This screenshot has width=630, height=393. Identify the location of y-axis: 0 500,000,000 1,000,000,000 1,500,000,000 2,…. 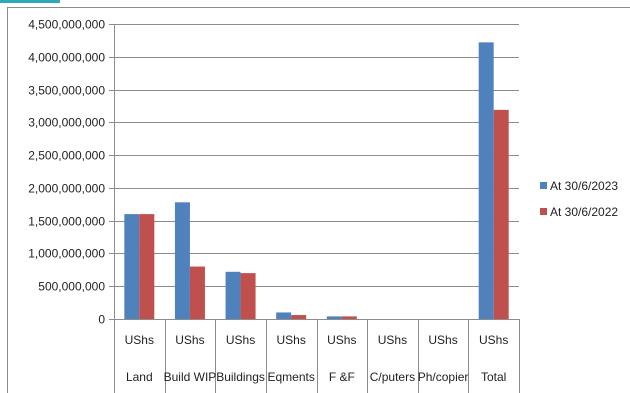
(71, 172).